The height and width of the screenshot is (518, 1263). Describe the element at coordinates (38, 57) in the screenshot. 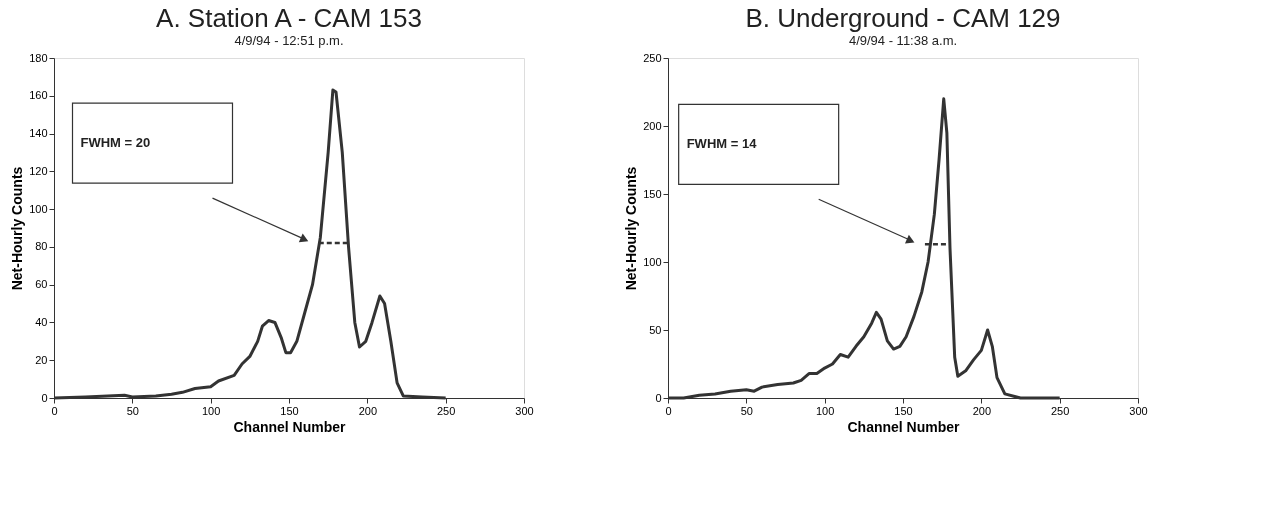

I see `y-tick-label: 180` at that location.